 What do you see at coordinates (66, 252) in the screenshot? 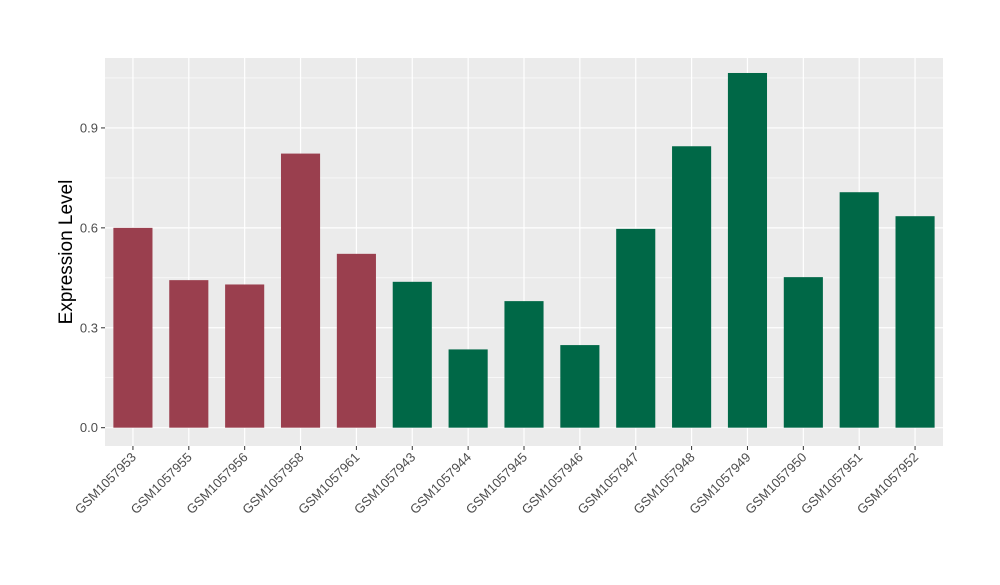
I see `y-axis-label: Expression Level` at bounding box center [66, 252].